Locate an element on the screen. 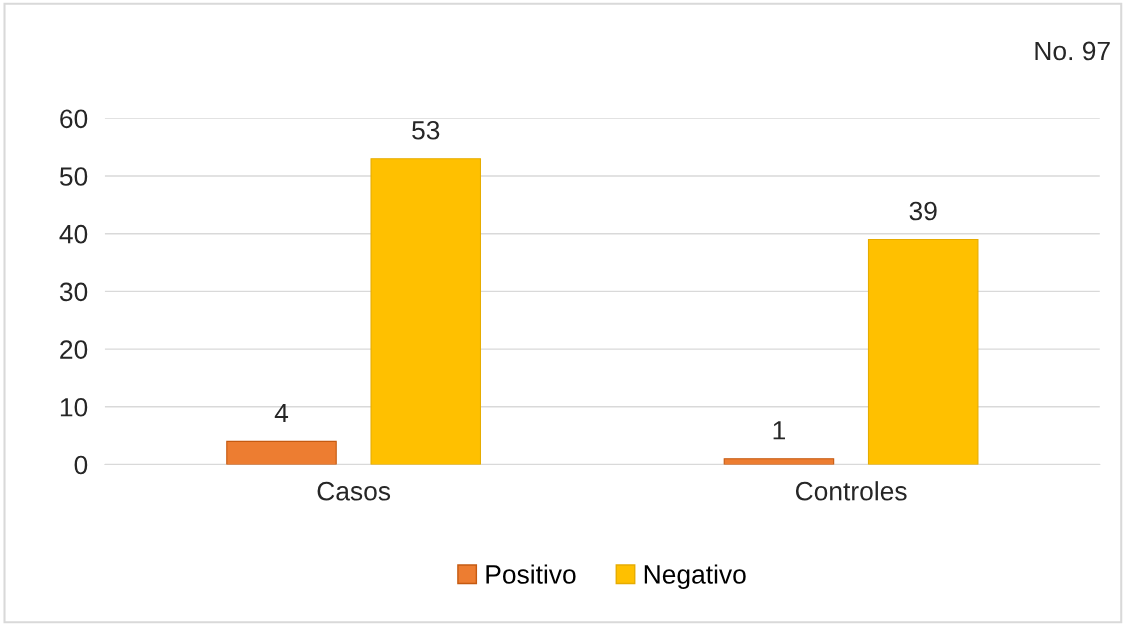 The width and height of the screenshot is (1128, 626). y-tick-label: 30 is located at coordinates (73, 292).